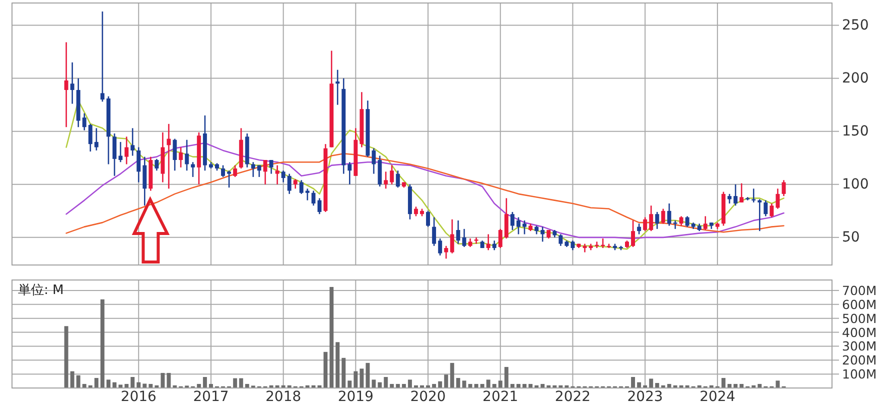  I want to click on y-tick-label: 100M, so click(859, 374).